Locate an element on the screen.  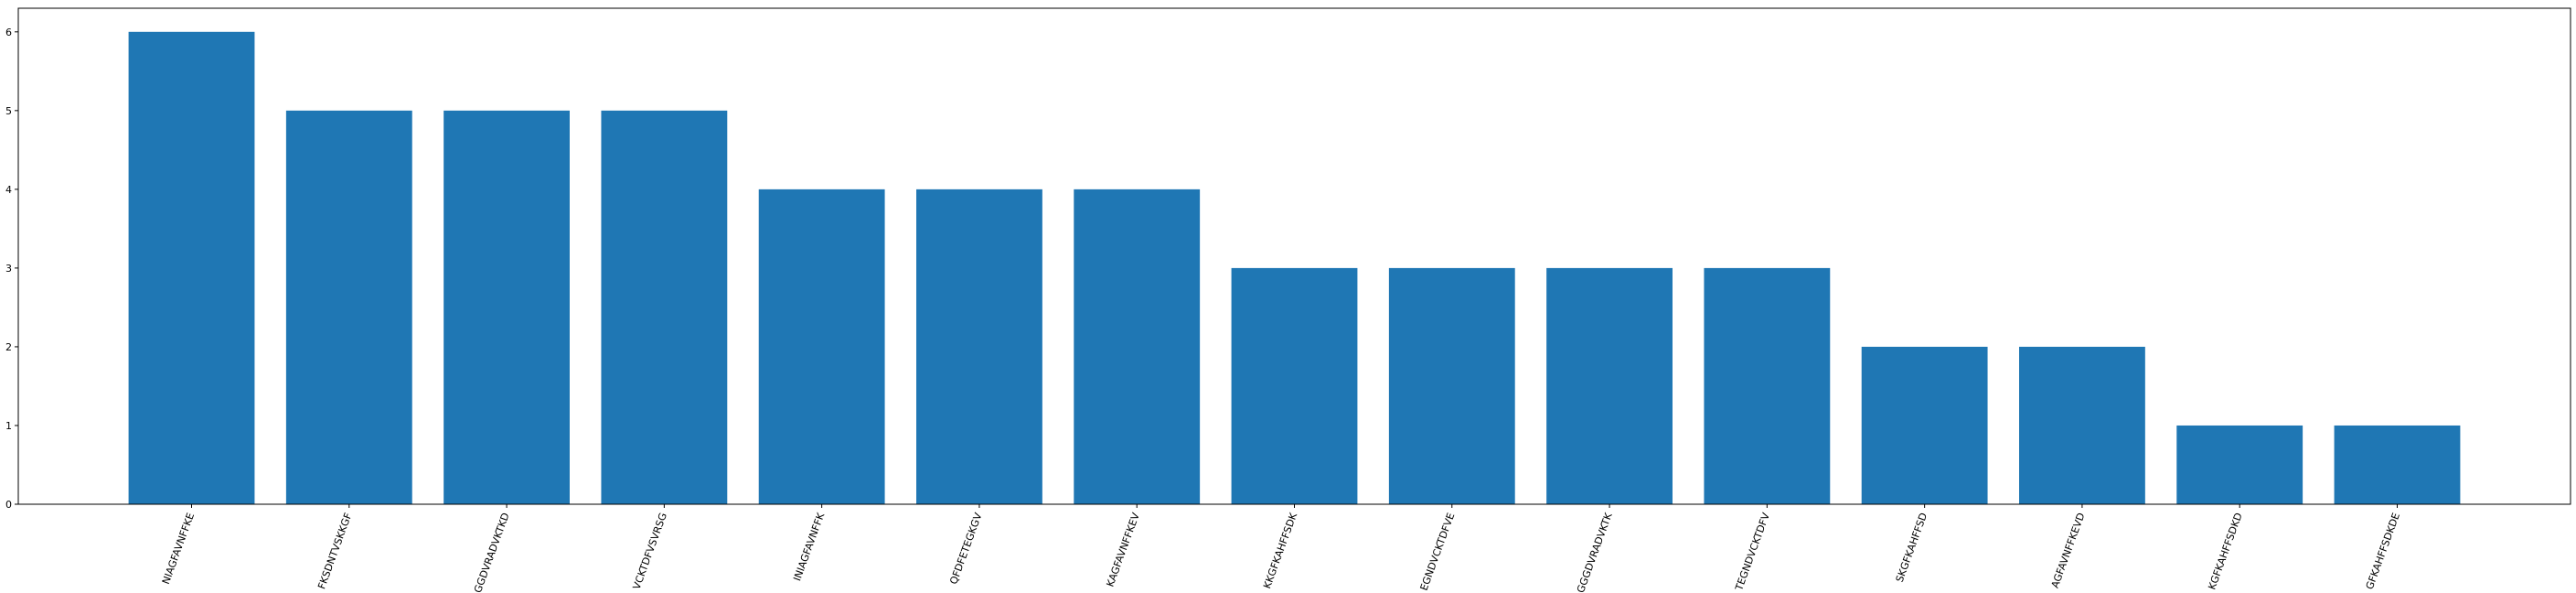
y-tick-label: 0 is located at coordinates (8, 505).